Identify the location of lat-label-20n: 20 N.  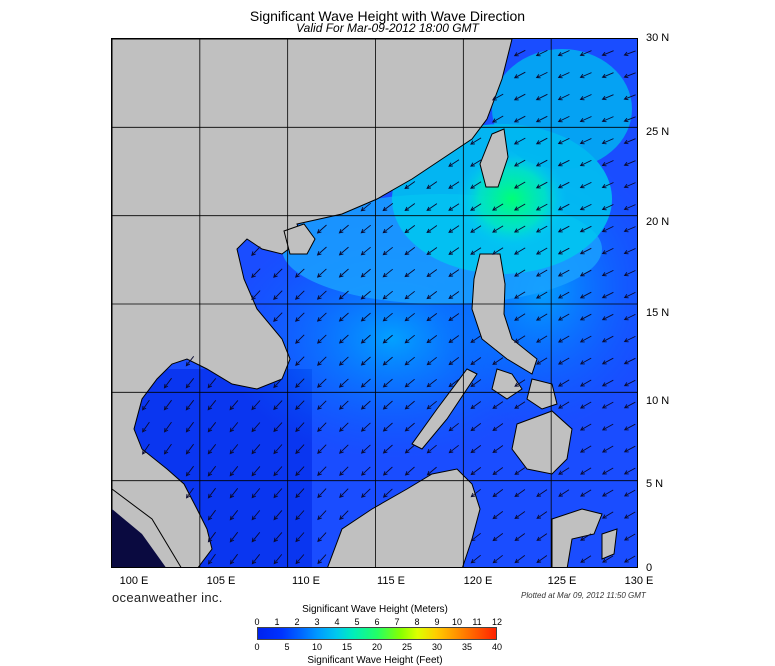
(658, 222).